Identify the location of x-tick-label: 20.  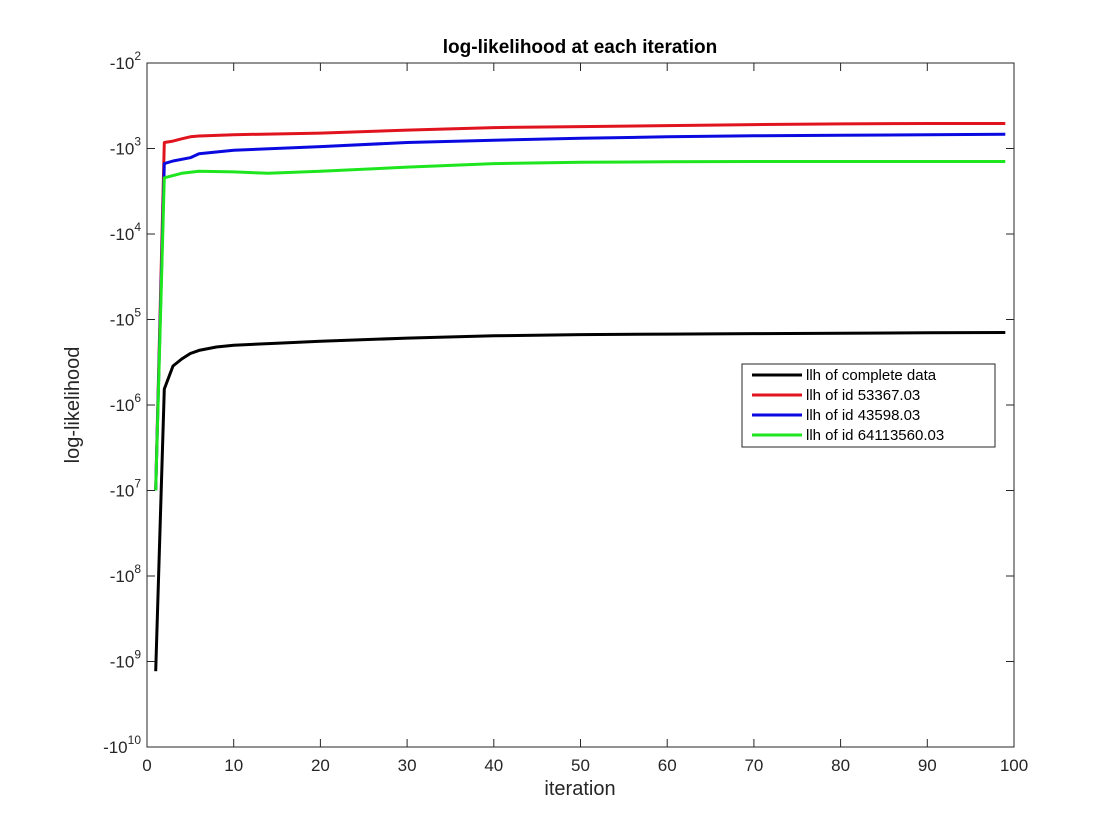
(320, 765).